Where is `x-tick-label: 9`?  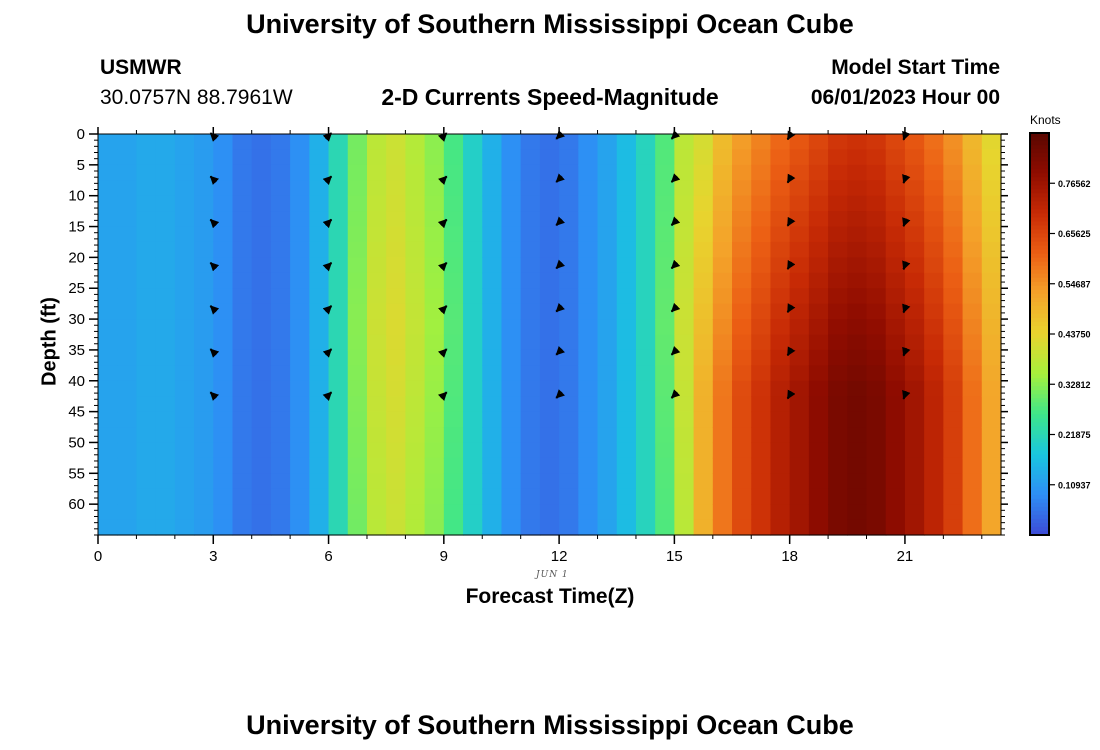
x-tick-label: 9 is located at coordinates (444, 556).